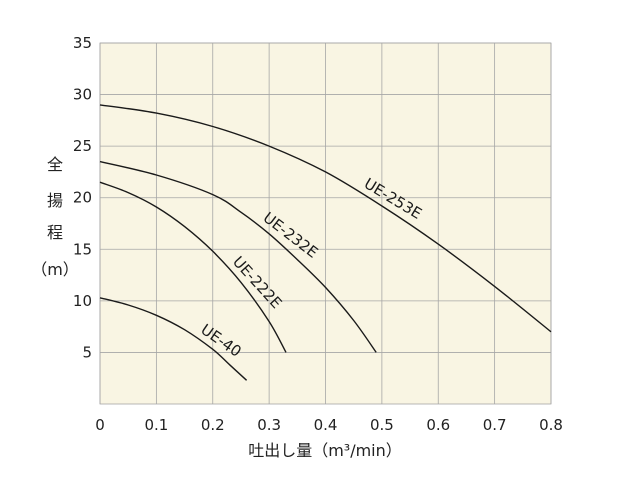 The width and height of the screenshot is (640, 480). What do you see at coordinates (193, 267) in the screenshot?
I see `series-line-ue-222e` at bounding box center [193, 267].